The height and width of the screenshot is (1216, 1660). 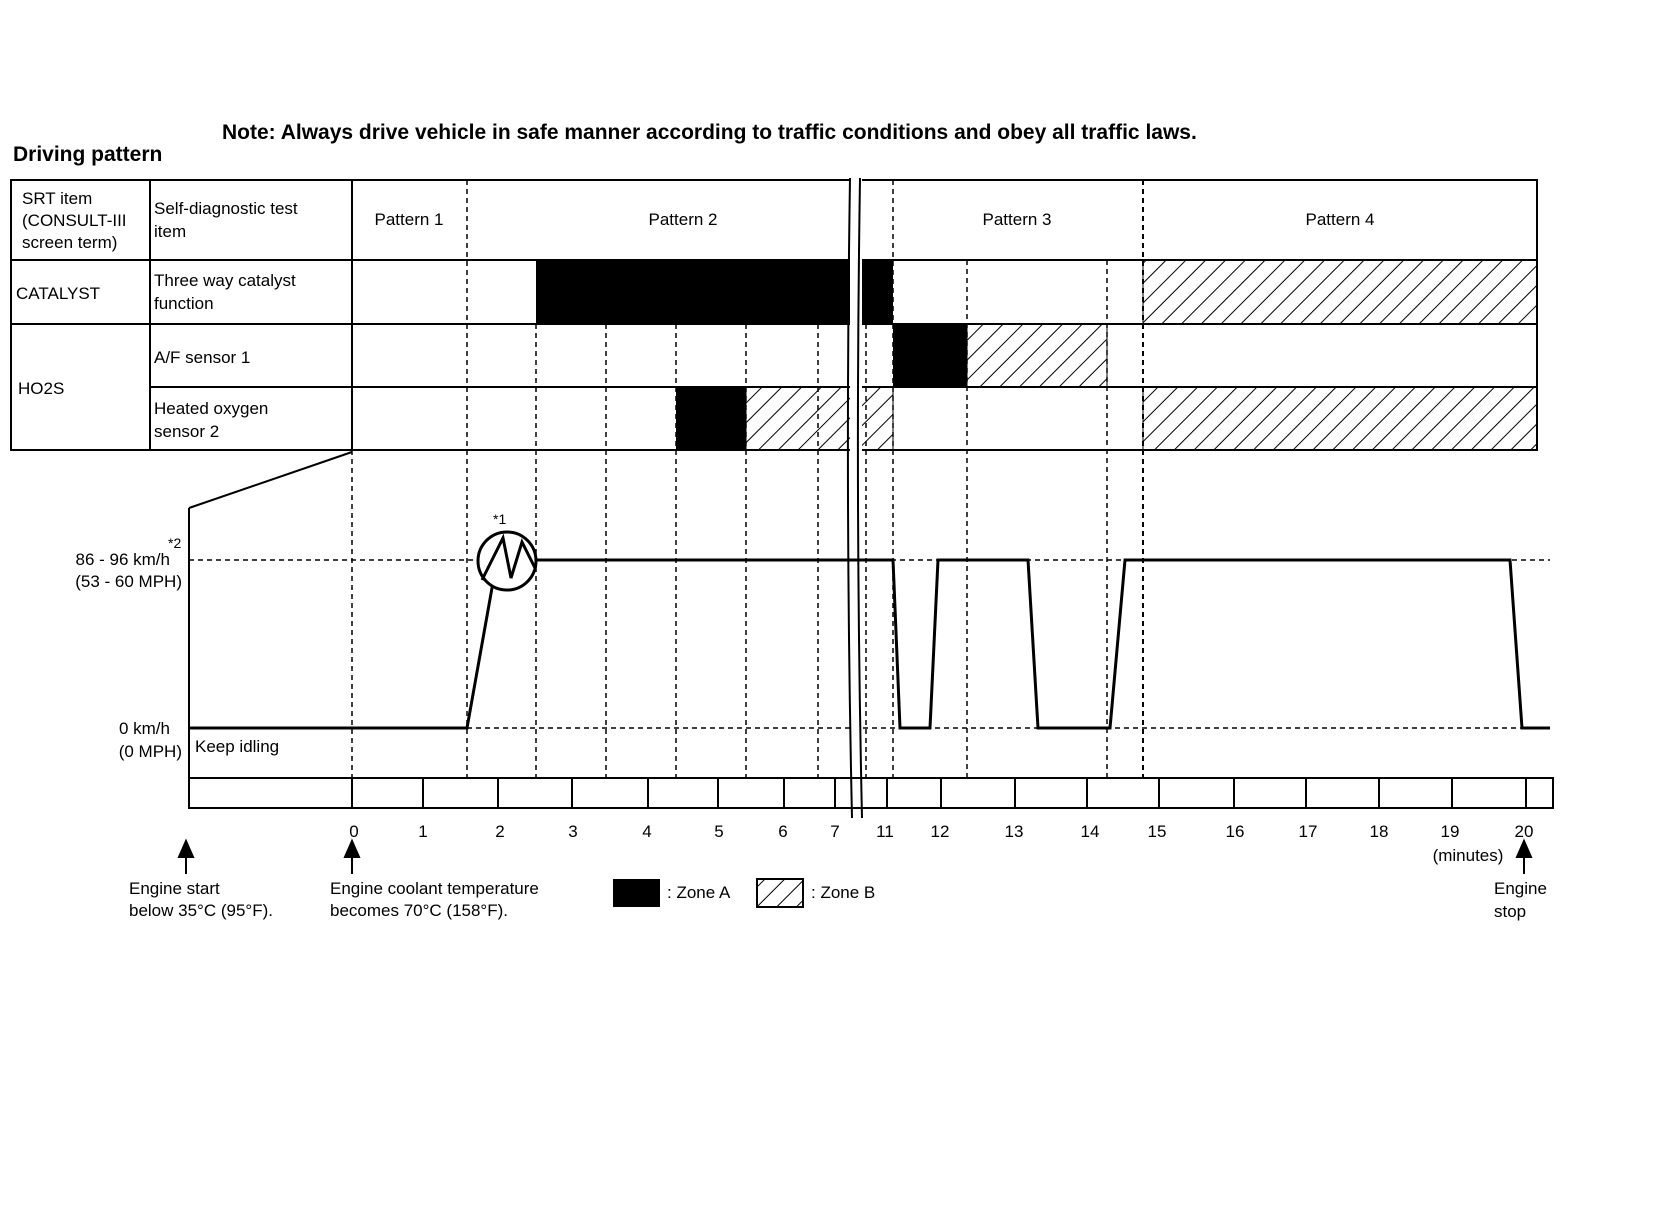 What do you see at coordinates (939, 793) in the screenshot?
I see `timeline-ticks` at bounding box center [939, 793].